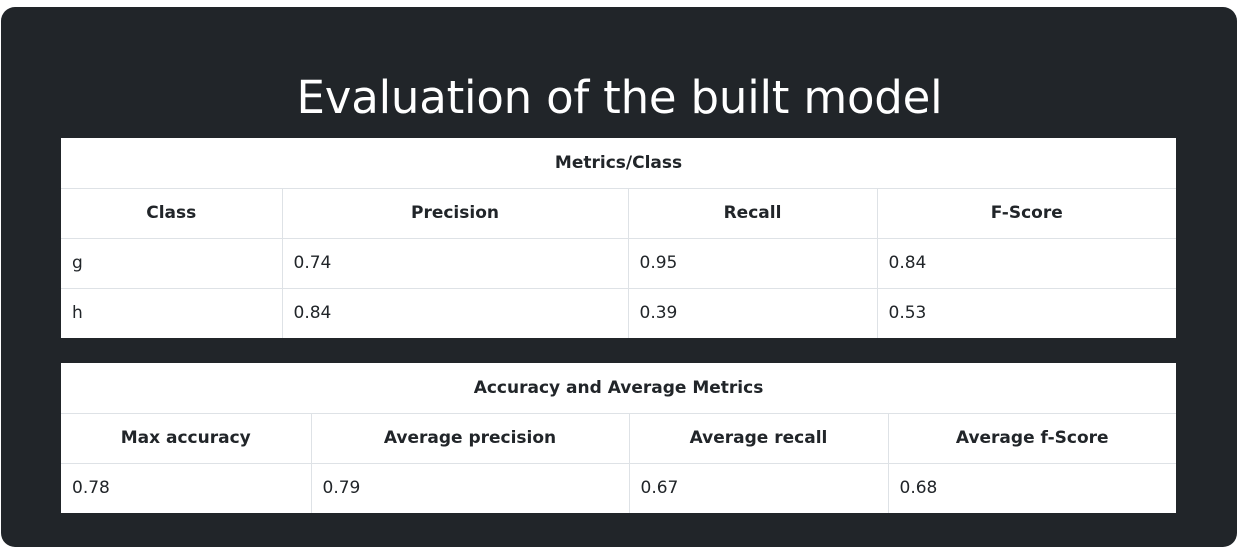  I want to click on class-cell: h, so click(171, 312).